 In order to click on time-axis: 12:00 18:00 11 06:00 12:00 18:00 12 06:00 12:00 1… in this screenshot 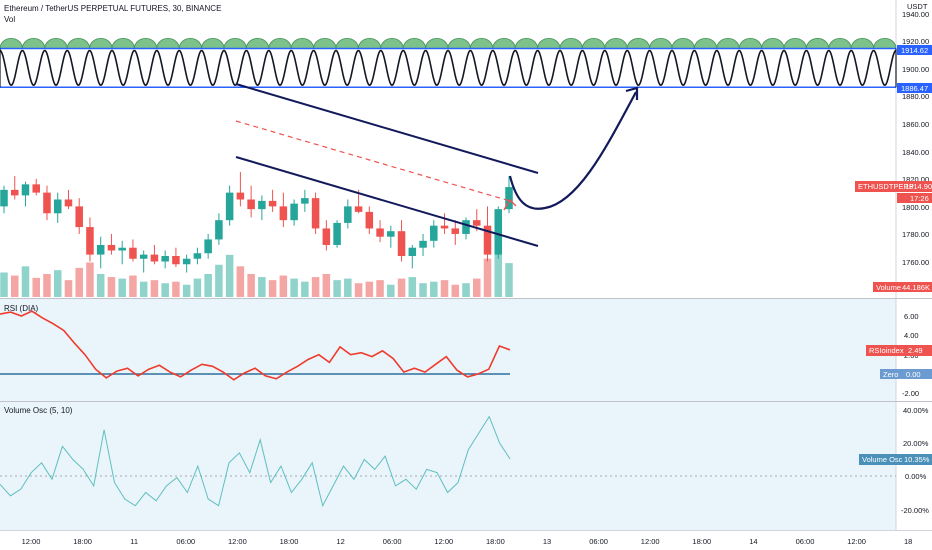, I will do `click(467, 541)`.